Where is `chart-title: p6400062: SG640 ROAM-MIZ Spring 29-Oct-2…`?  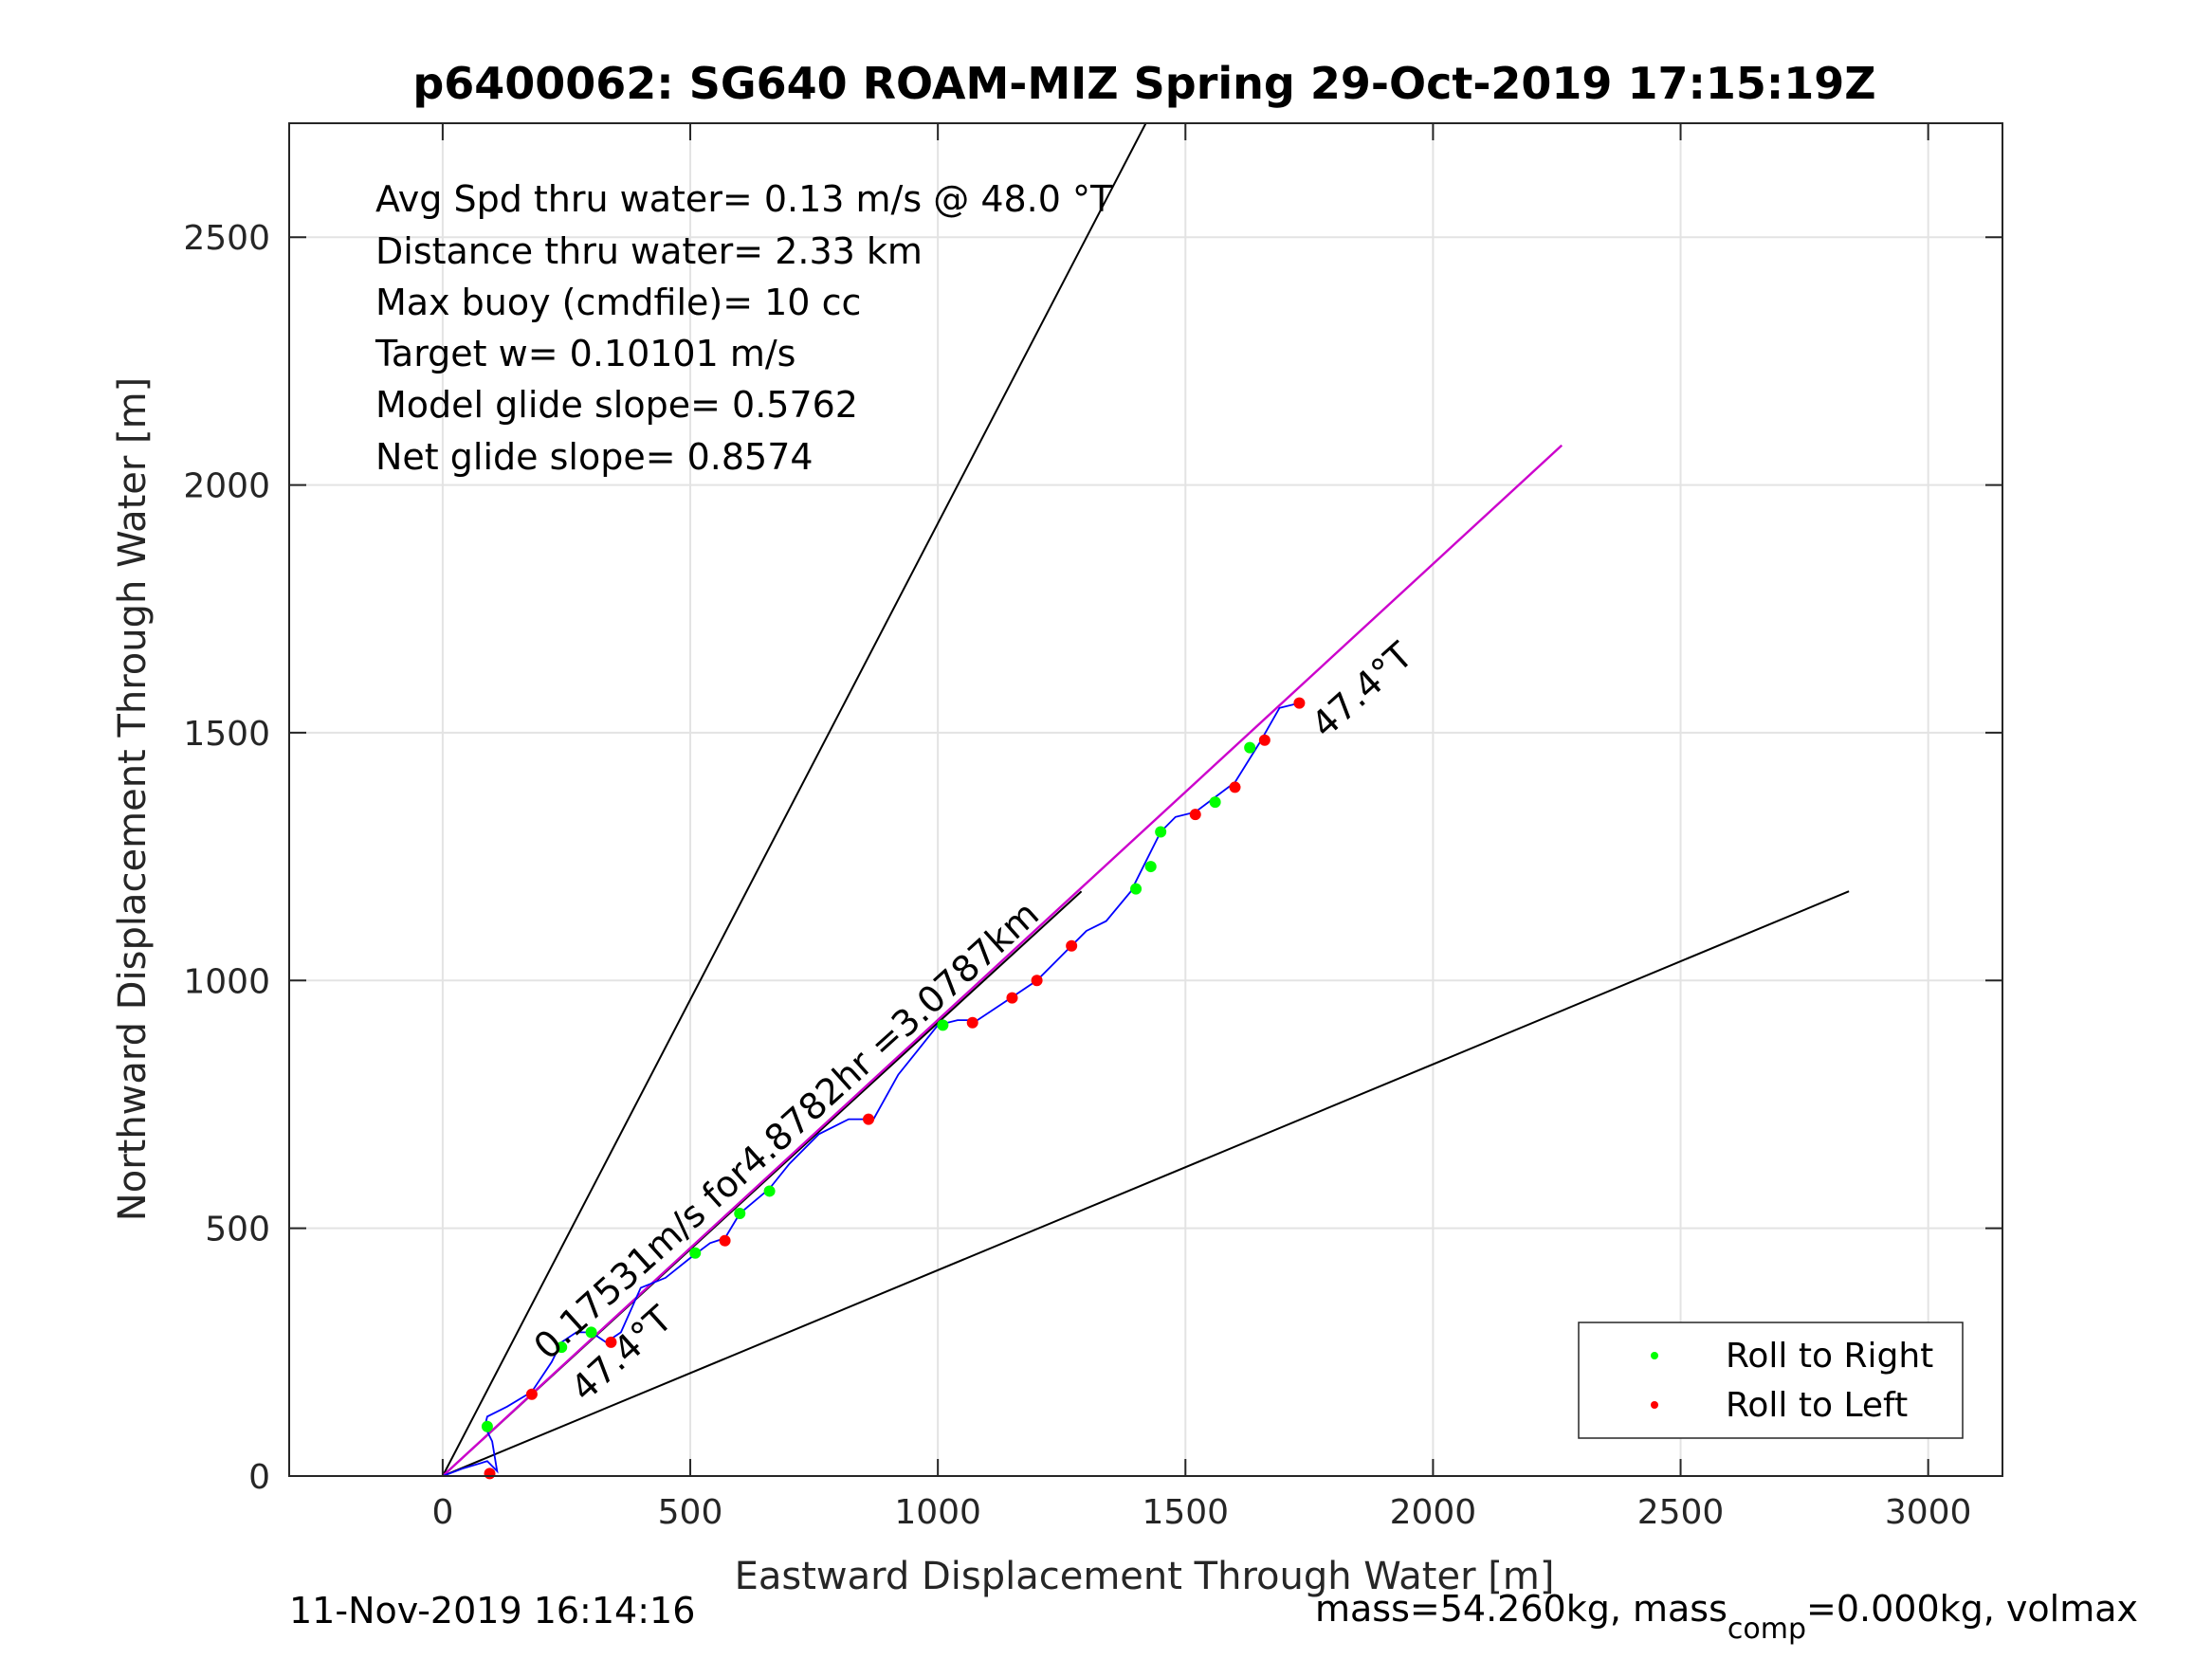
chart-title: p6400062: SG640 ROAM-MIZ Spring 29-Oct-2… is located at coordinates (1143, 83).